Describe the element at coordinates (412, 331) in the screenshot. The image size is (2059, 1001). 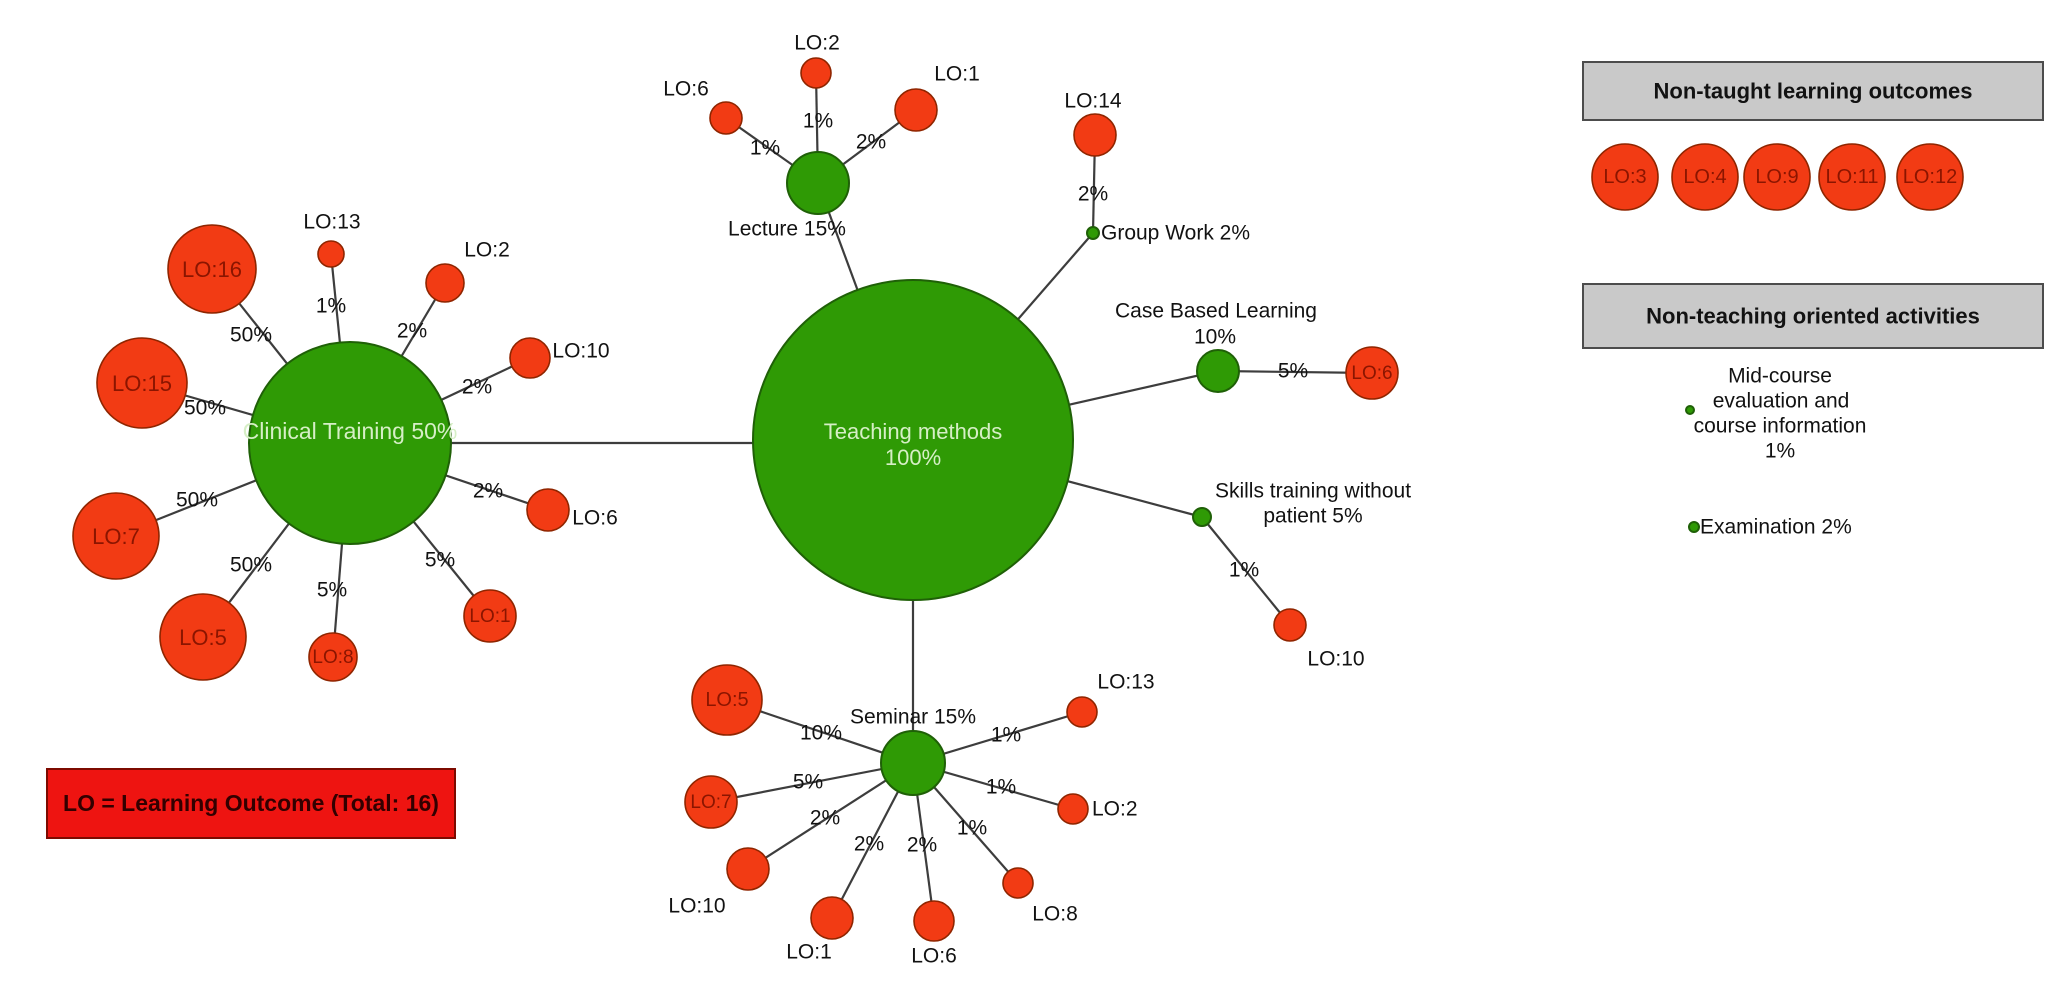
I see `pct-clinical-lo2: 2%` at that location.